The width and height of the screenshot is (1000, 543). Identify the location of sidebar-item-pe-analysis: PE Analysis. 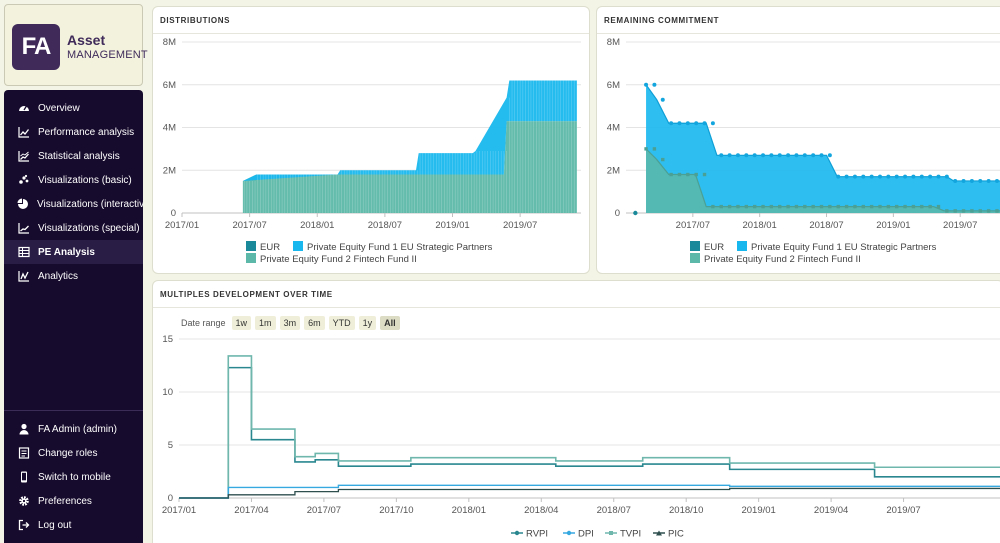
(73, 252).